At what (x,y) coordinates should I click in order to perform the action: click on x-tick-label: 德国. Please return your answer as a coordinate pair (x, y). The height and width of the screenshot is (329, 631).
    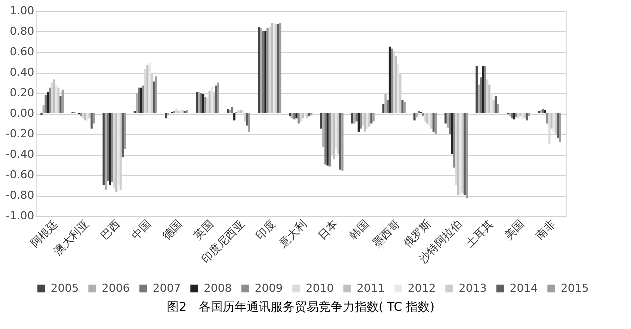
    Looking at the image, I should click on (173, 230).